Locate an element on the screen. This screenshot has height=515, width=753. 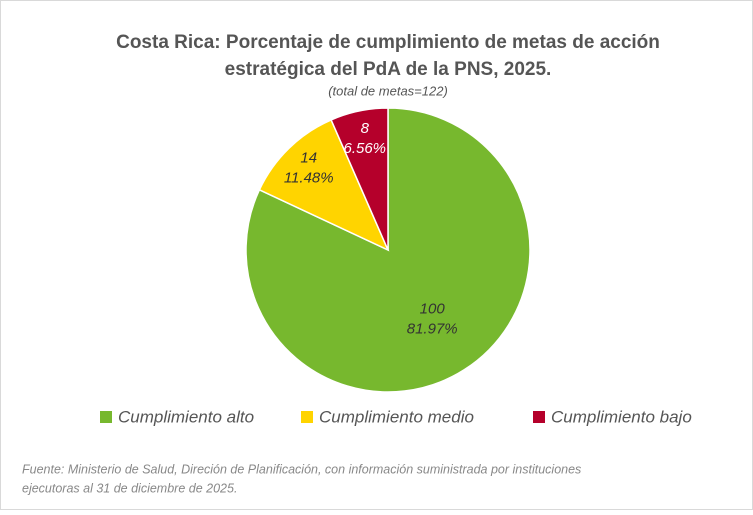
legend-label: Cumplimiento medio is located at coordinates (396, 416).